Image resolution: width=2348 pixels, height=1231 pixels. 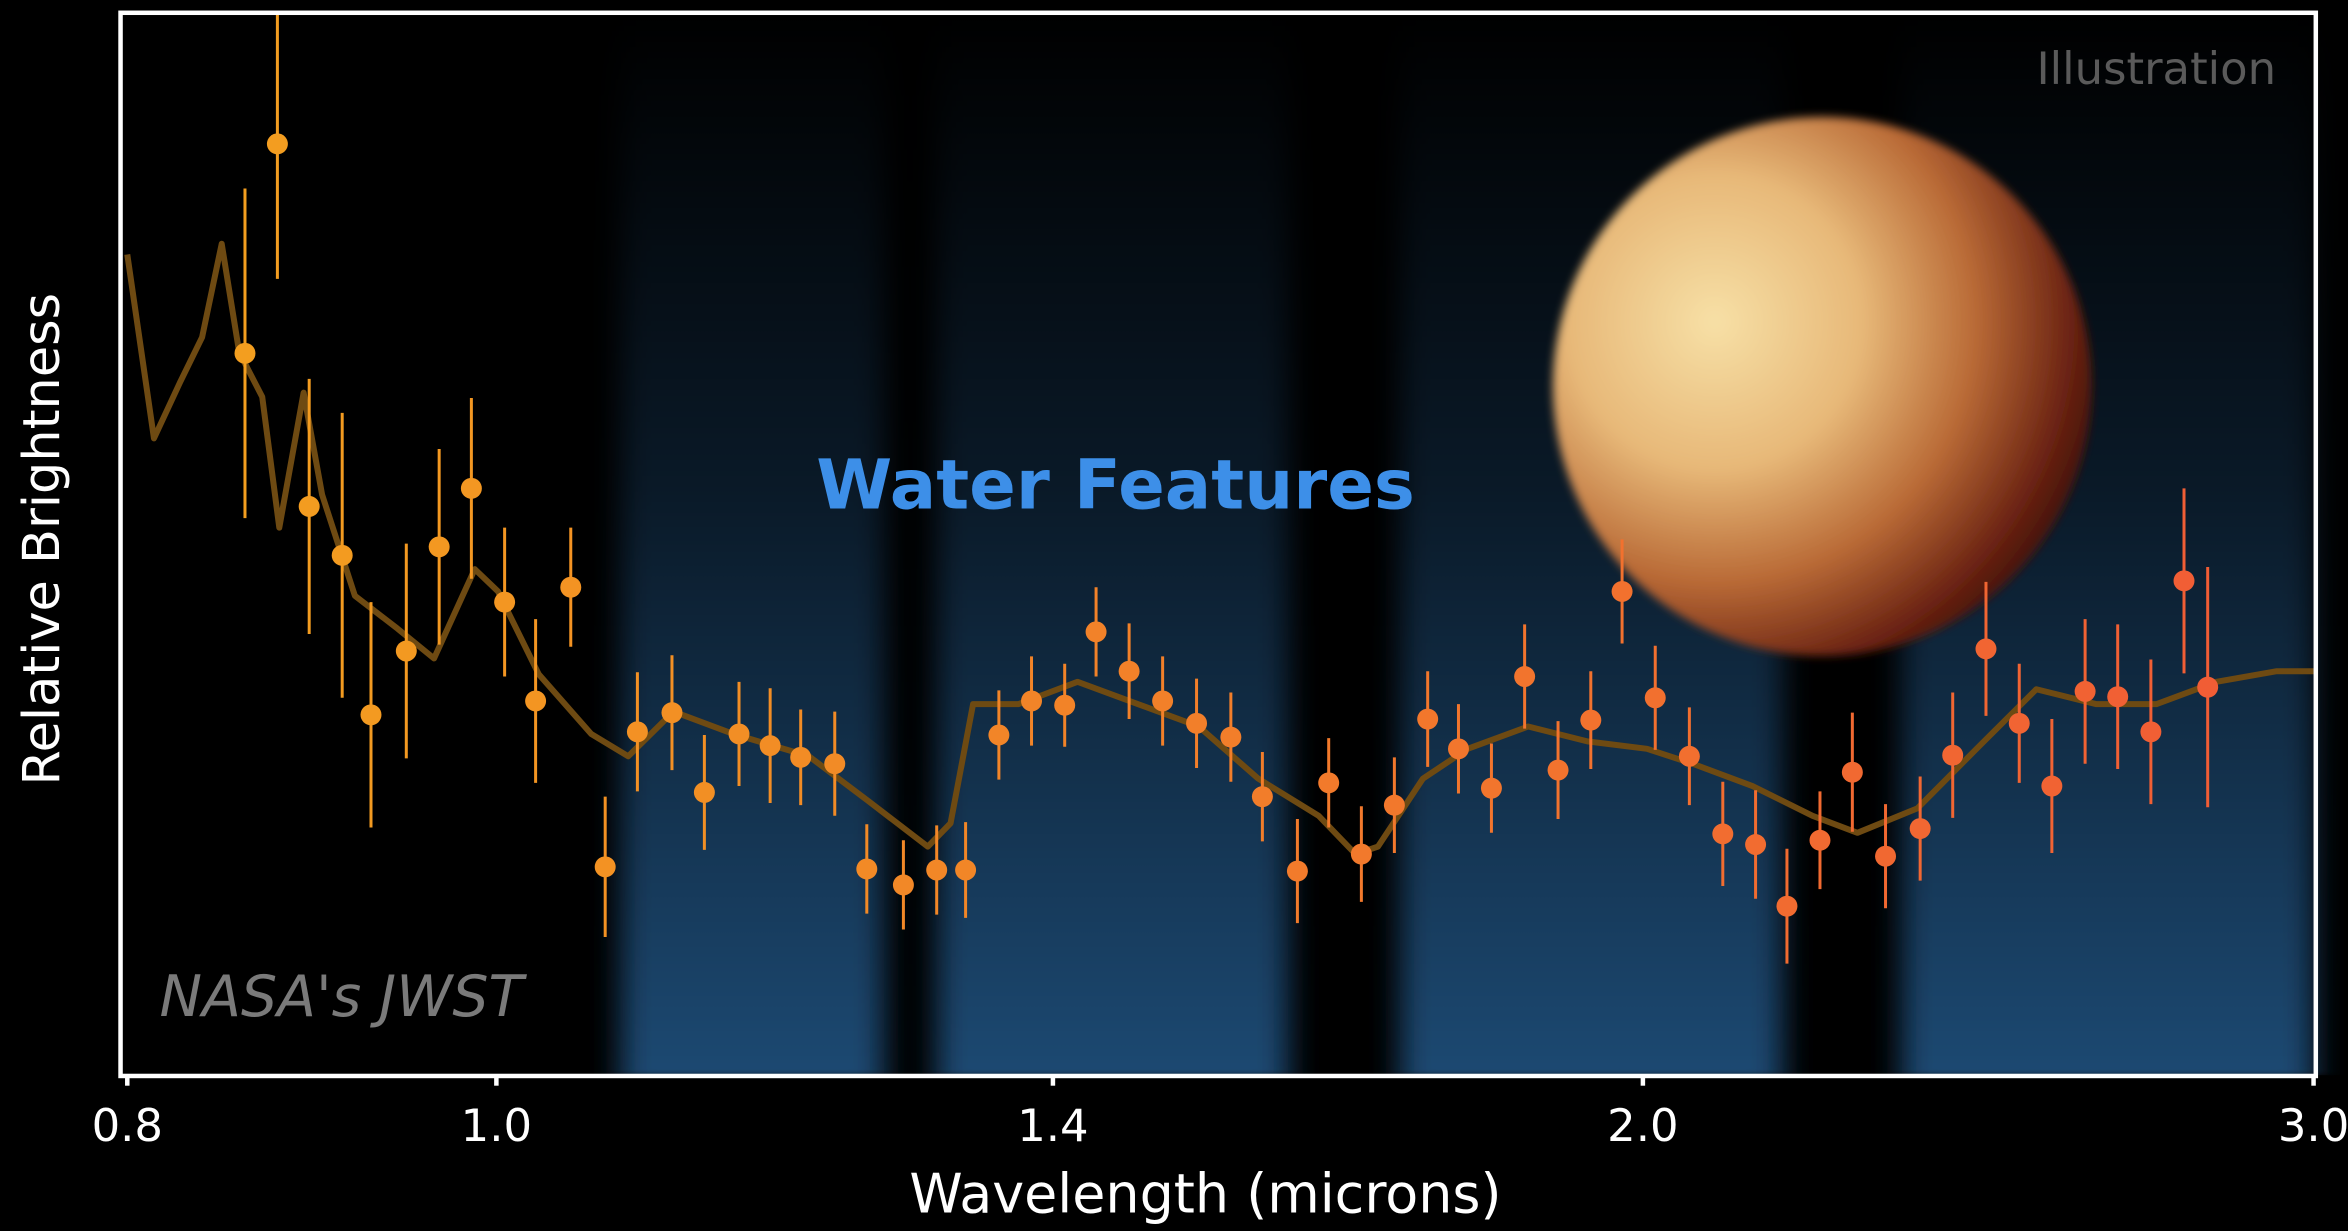 I want to click on x-axis-label: Wavelength (microns), so click(x=1205, y=1194).